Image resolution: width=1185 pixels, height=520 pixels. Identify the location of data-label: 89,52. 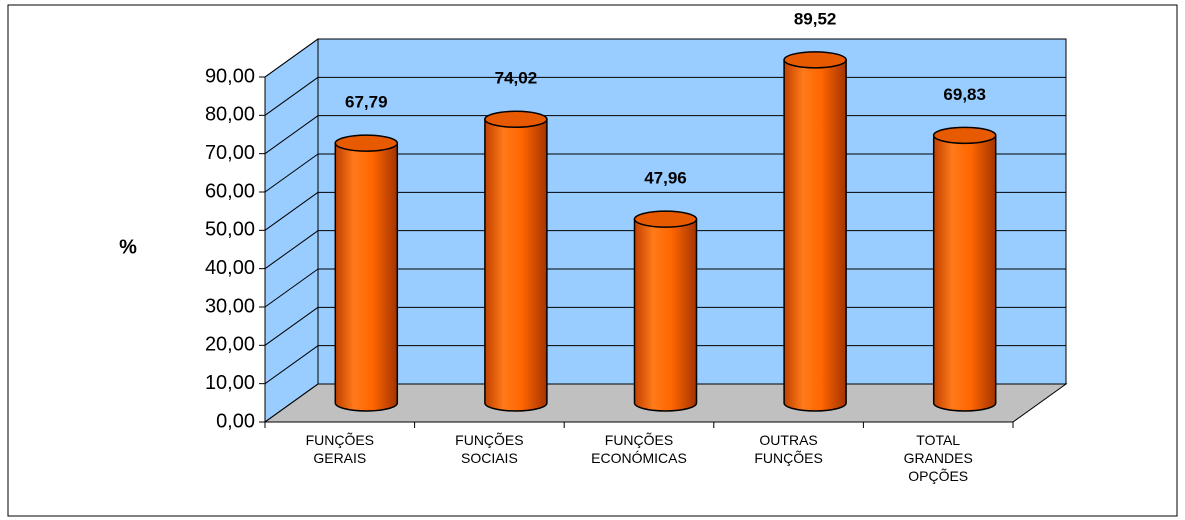
(815, 18).